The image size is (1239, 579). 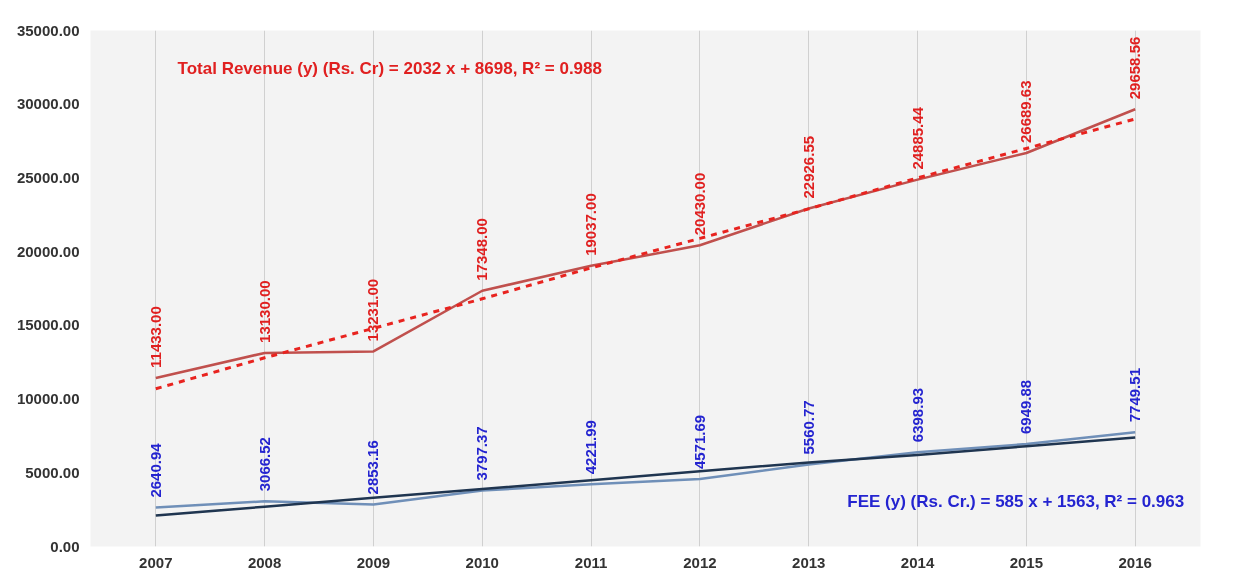 I want to click on data-label: 13130.00, so click(x=264, y=311).